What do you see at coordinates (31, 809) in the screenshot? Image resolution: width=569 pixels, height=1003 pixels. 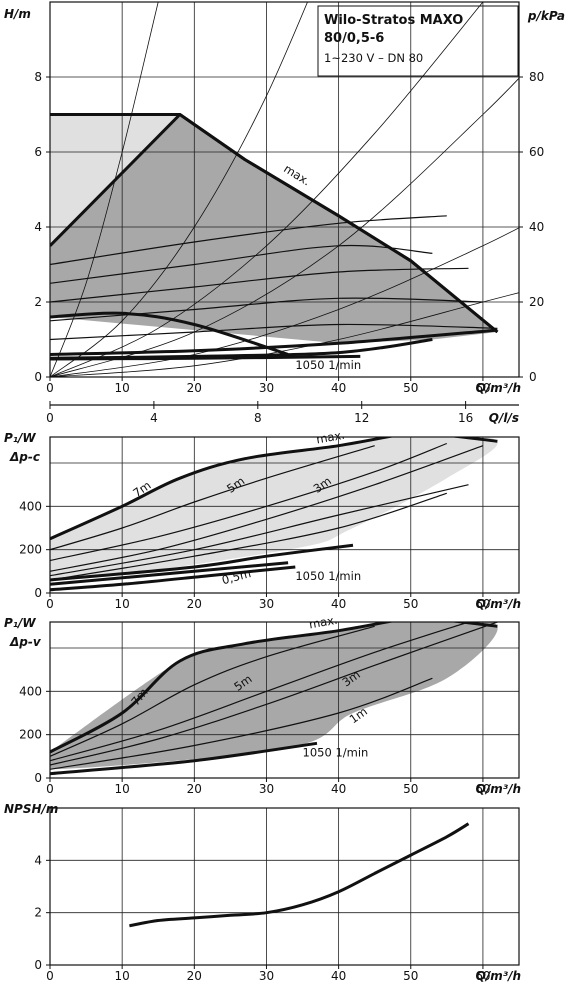 I see `y-axis-label: NPSH/m` at bounding box center [31, 809].